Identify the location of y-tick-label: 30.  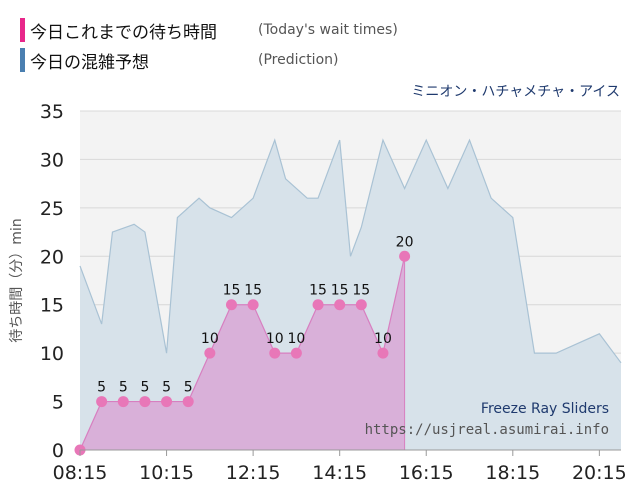
(52, 160).